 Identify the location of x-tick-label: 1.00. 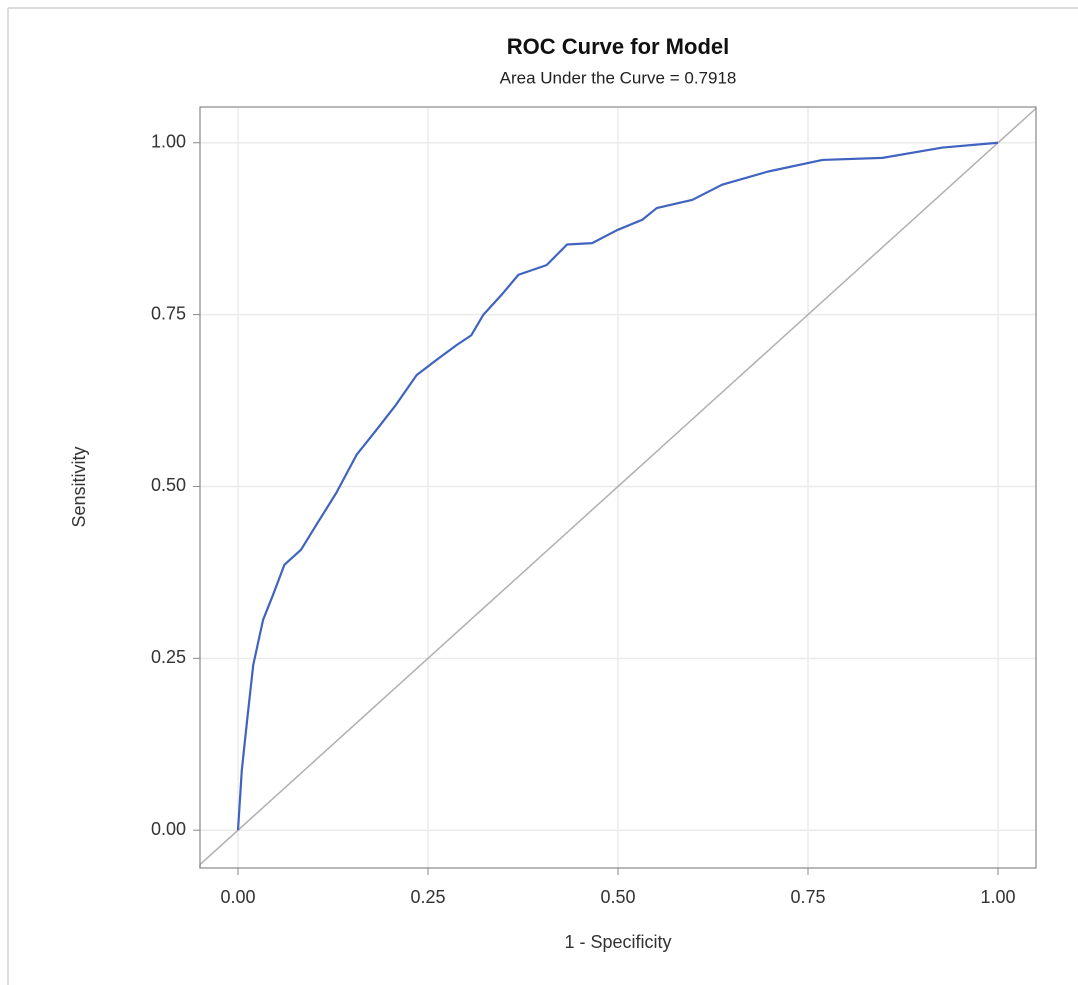
(997, 897).